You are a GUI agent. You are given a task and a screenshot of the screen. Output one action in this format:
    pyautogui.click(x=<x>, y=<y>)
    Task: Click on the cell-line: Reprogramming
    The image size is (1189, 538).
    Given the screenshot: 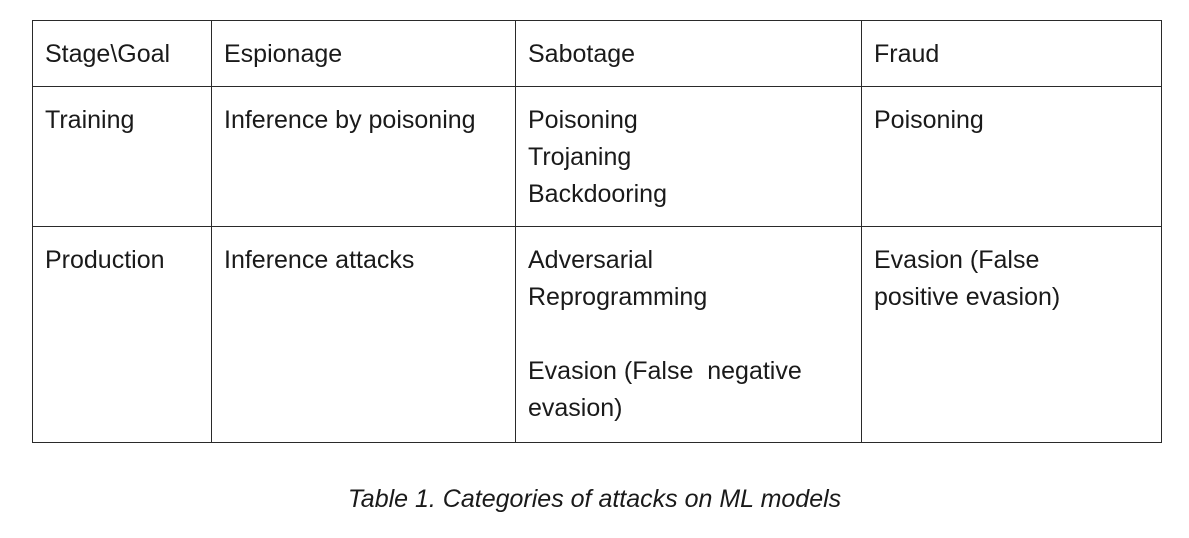 What is the action you would take?
    pyautogui.click(x=618, y=297)
    